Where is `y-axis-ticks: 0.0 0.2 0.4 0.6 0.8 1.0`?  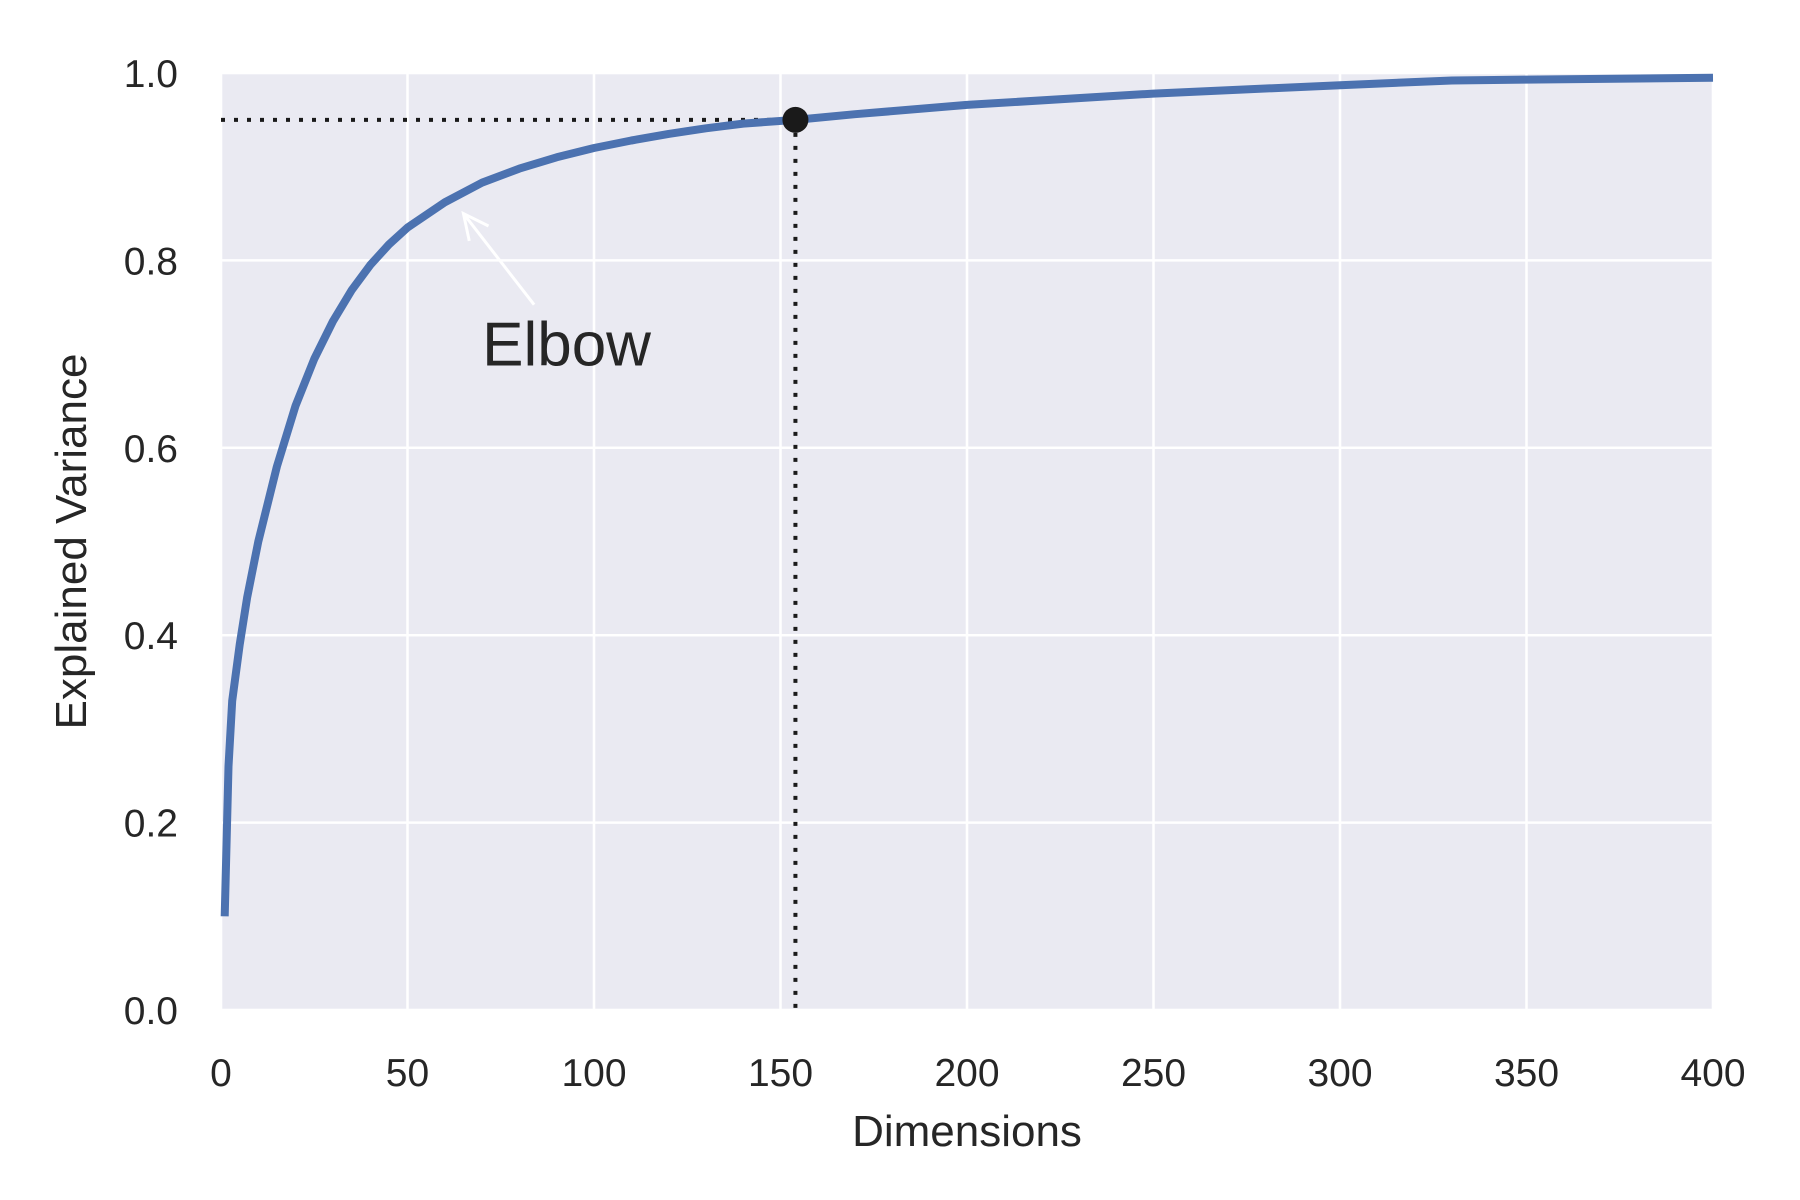 y-axis-ticks: 0.0 0.2 0.4 0.6 0.8 1.0 is located at coordinates (151, 543).